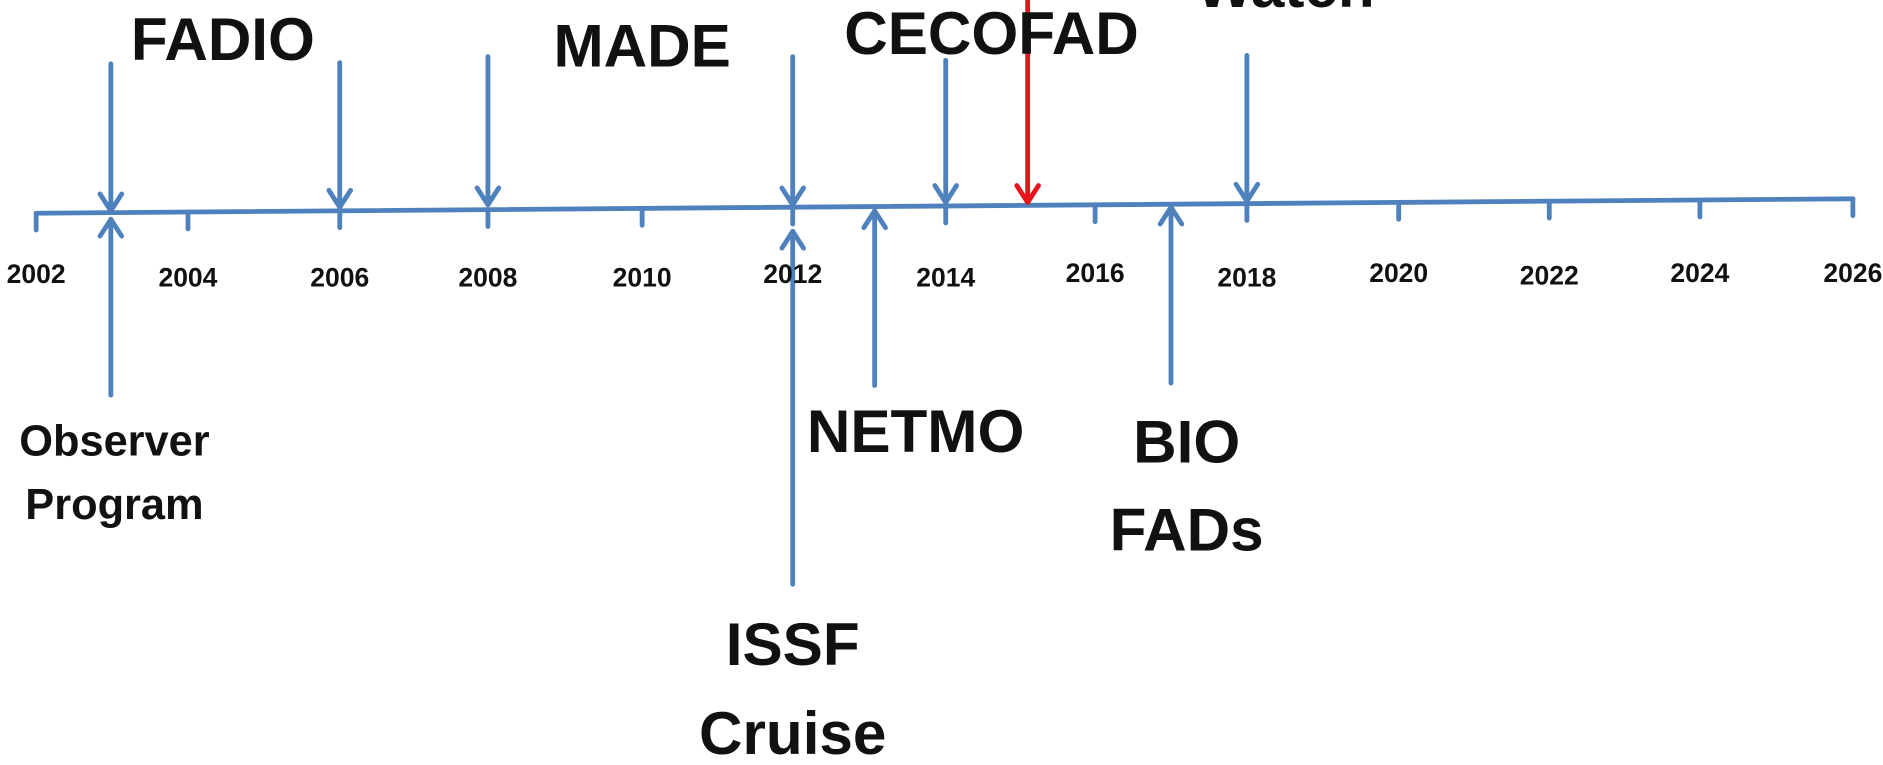 This screenshot has width=1883, height=765. Describe the element at coordinates (792, 732) in the screenshot. I see `event-label: Cruise` at that location.